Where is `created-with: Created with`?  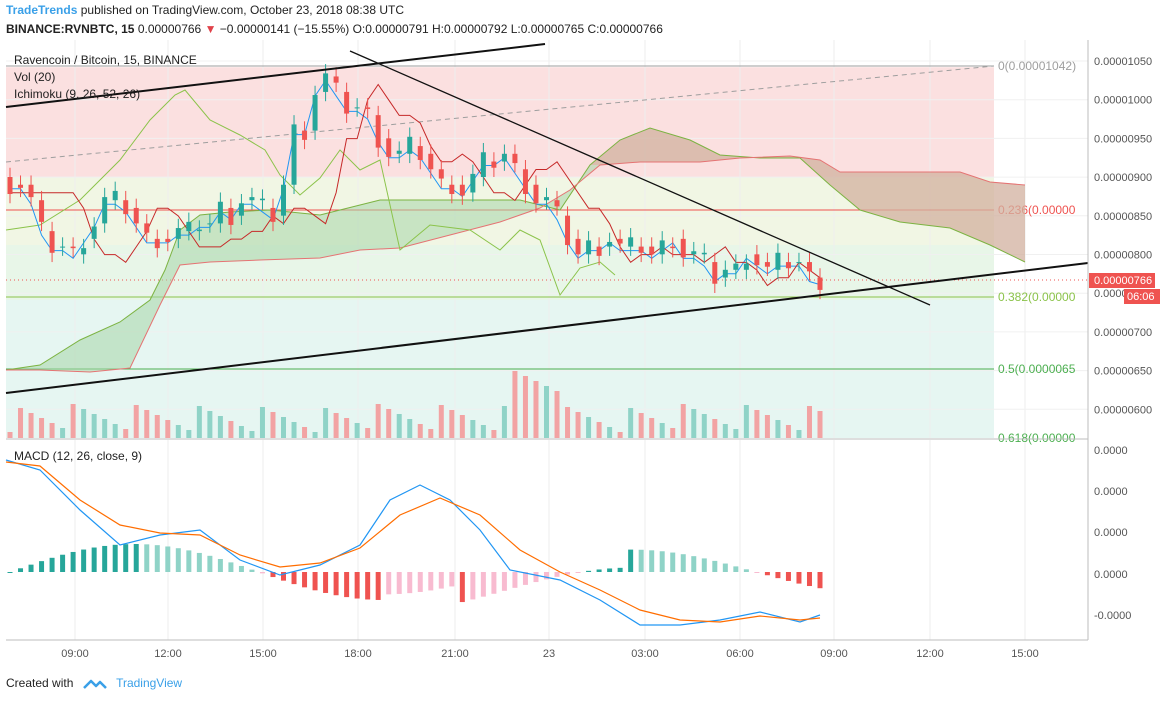 created-with: Created with is located at coordinates (40, 683).